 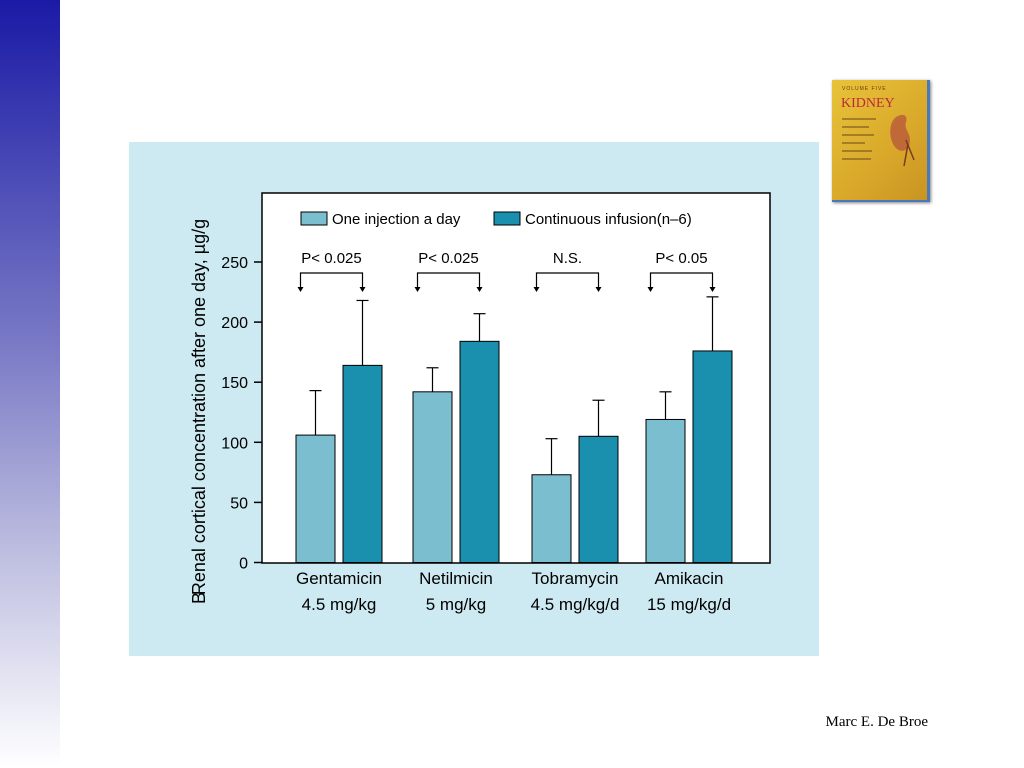 I want to click on legend-swatch-one-injection, so click(x=314, y=218).